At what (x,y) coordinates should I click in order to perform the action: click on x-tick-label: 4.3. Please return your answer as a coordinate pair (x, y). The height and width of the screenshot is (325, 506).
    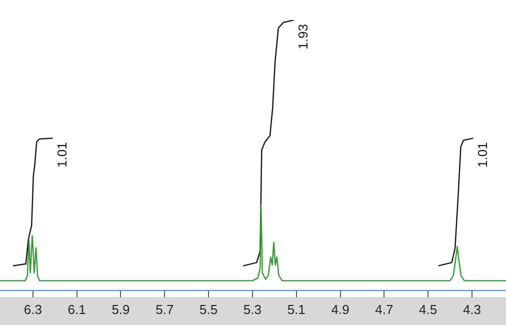
    Looking at the image, I should click on (472, 309).